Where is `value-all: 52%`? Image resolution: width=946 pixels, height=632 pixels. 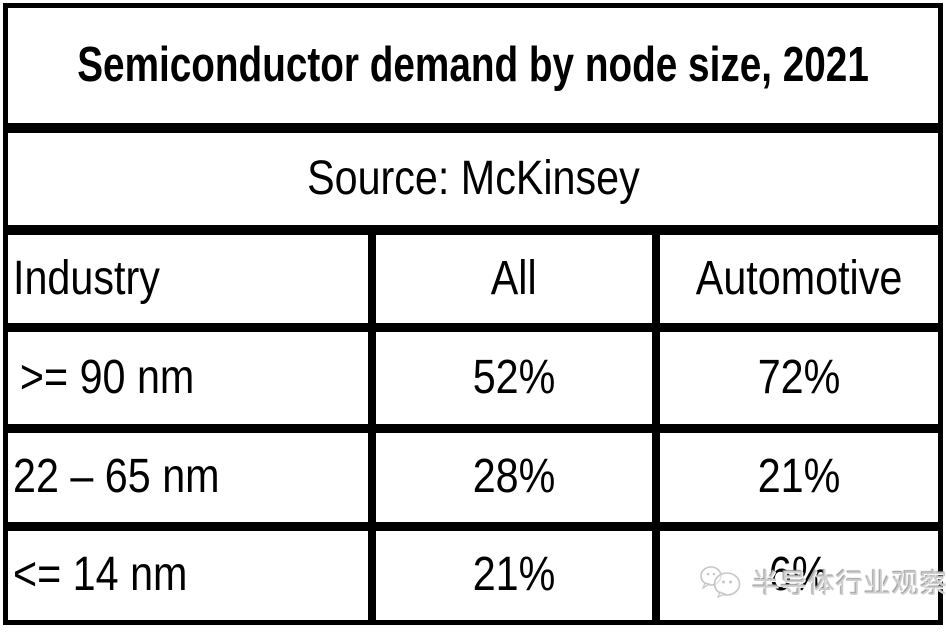
value-all: 52% is located at coordinates (514, 377).